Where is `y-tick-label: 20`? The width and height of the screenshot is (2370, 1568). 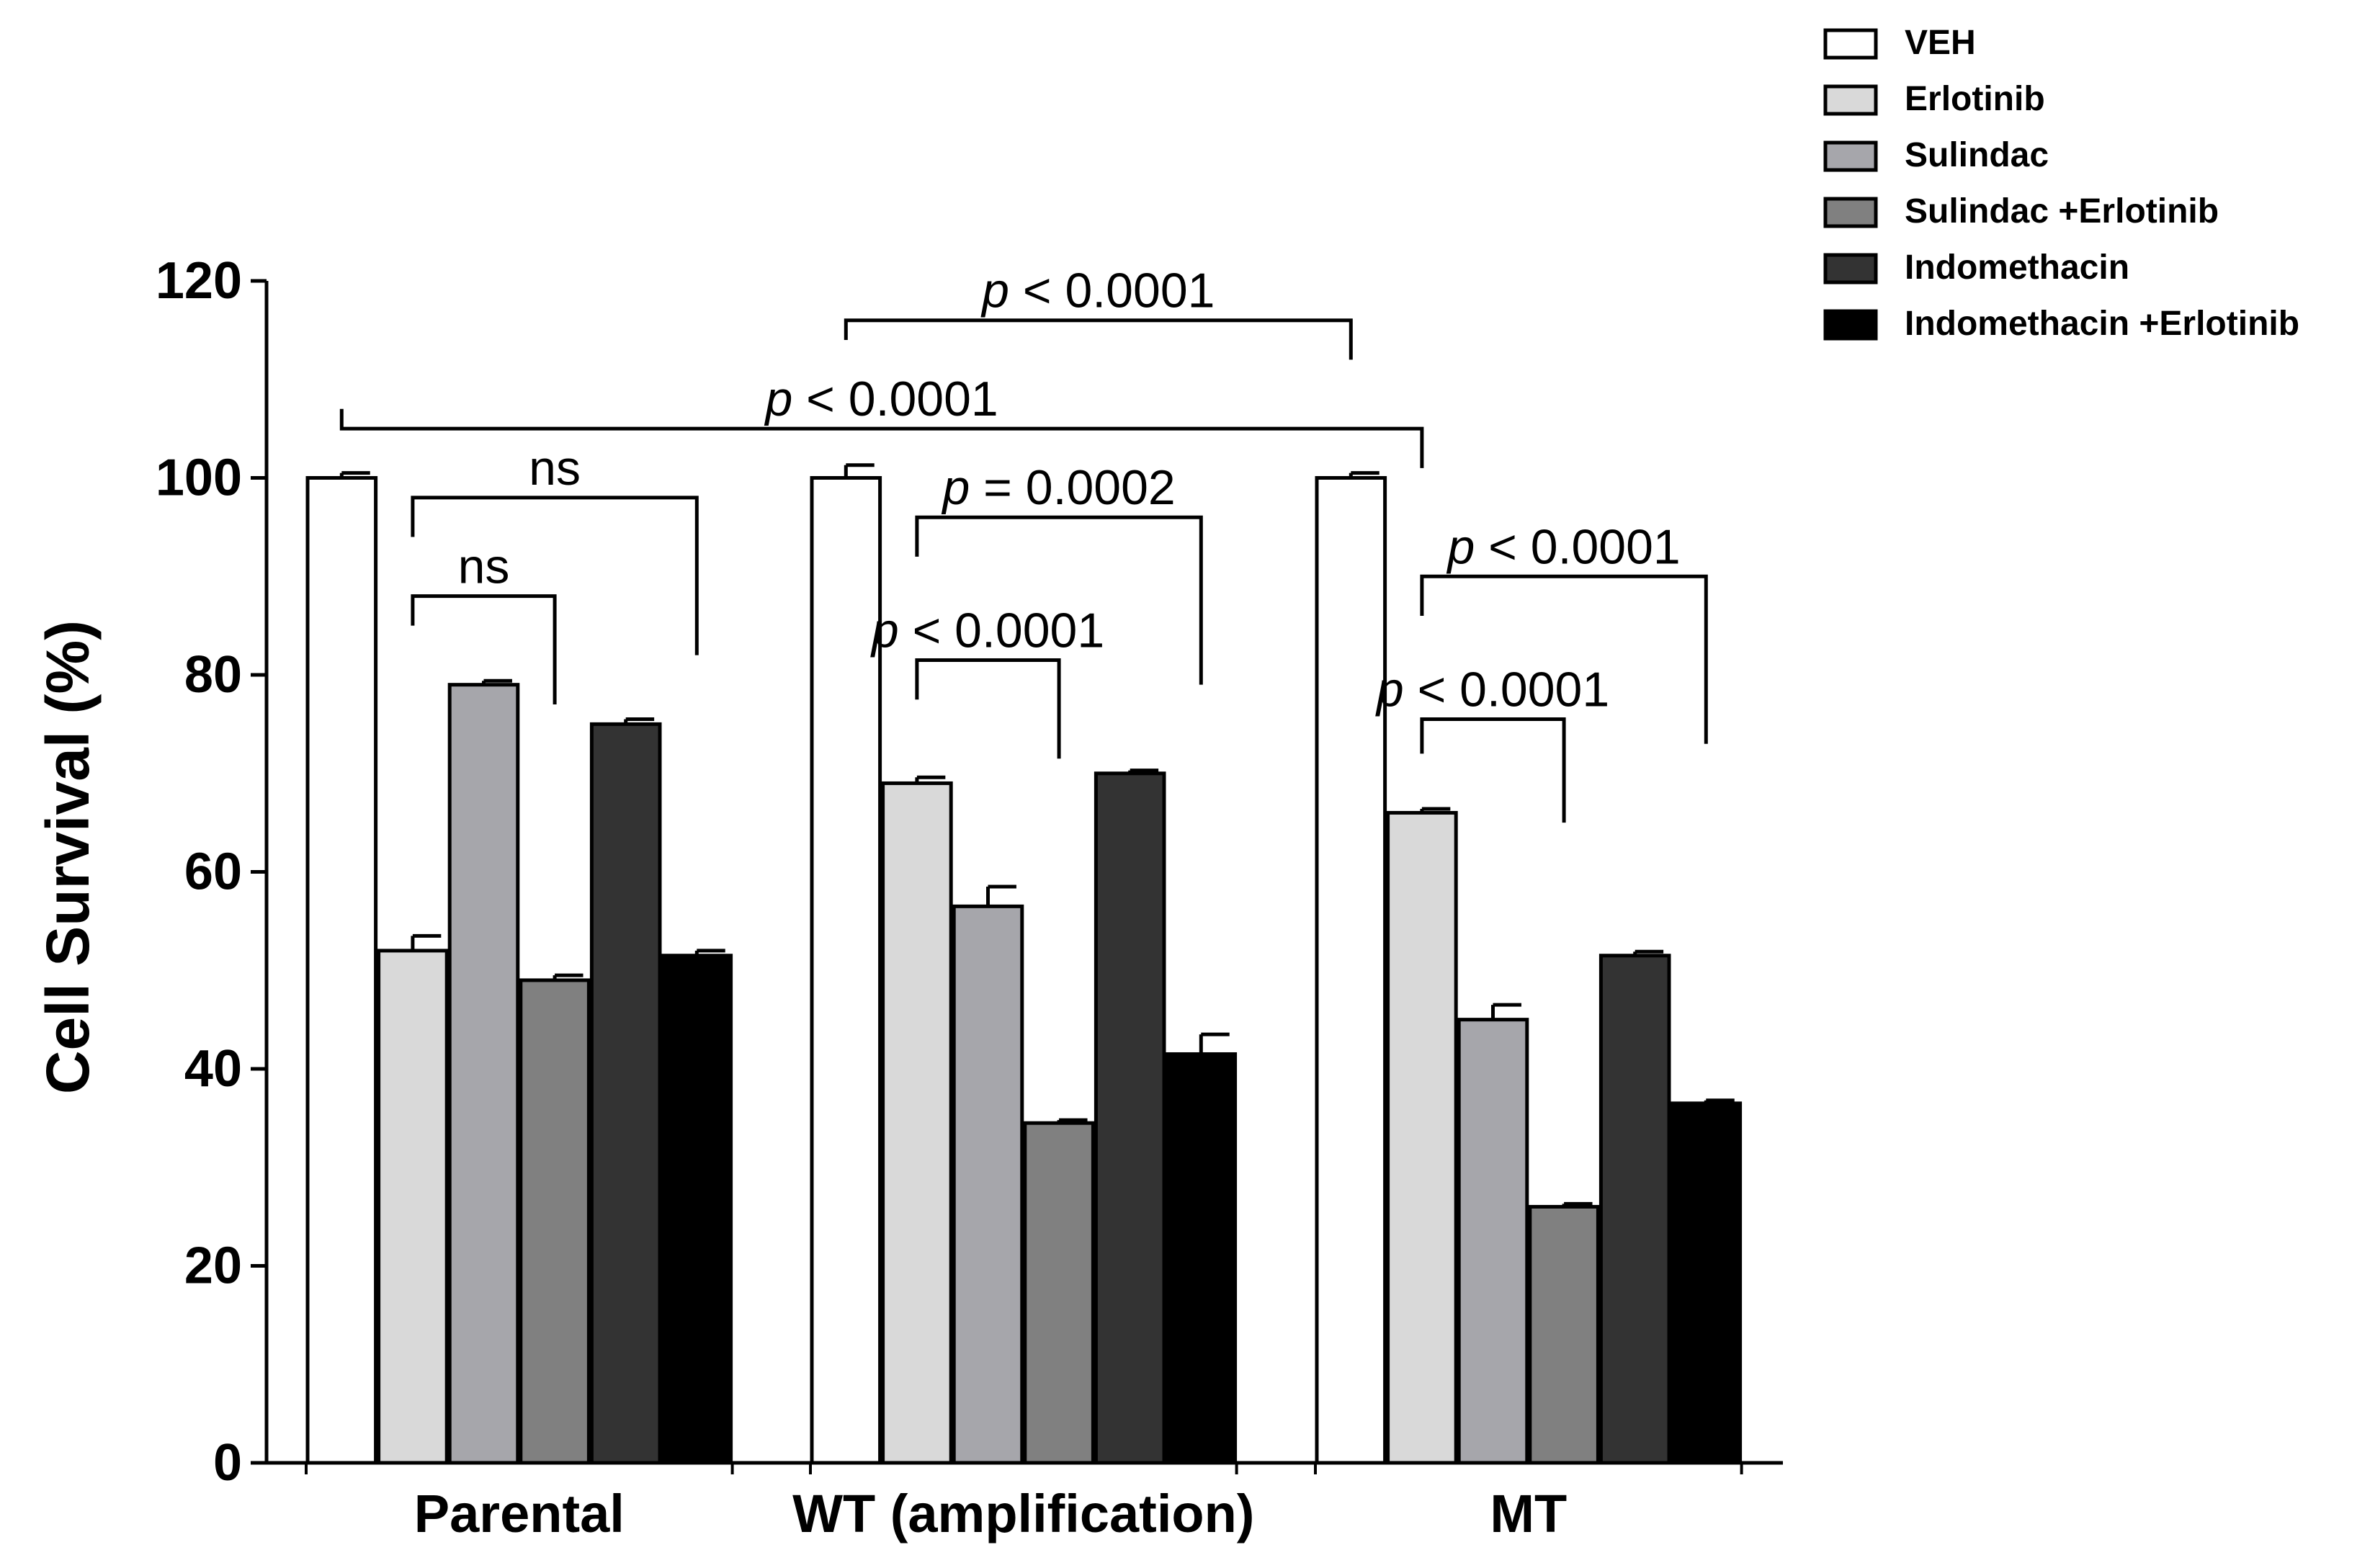
y-tick-label: 20 is located at coordinates (213, 1266).